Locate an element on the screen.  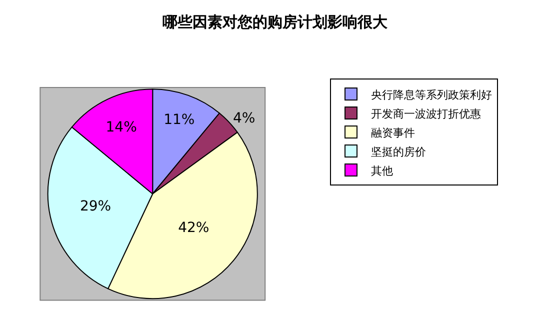
data-label: 14% is located at coordinates (121, 127).